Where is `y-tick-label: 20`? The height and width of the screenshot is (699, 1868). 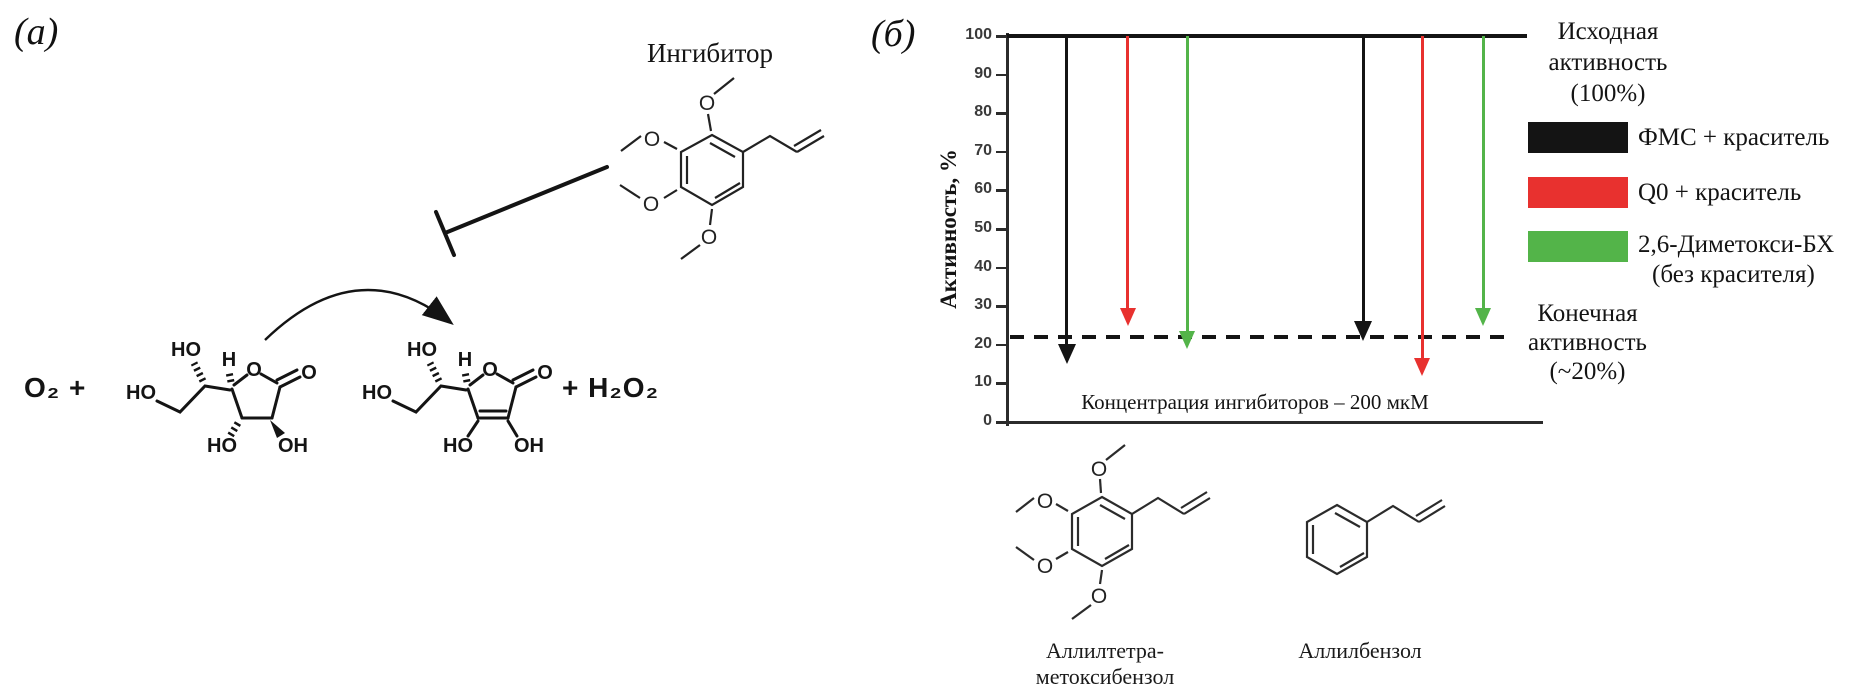
y-tick-label: 20 is located at coordinates (983, 343).